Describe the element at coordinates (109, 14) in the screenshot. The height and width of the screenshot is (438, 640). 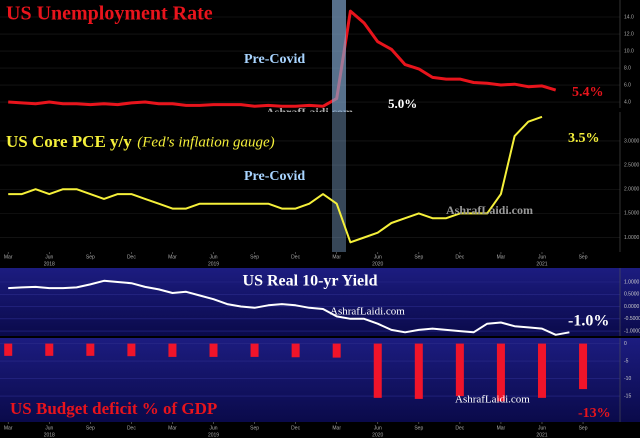
I see `chart-title: US Unemployment Rate` at that location.